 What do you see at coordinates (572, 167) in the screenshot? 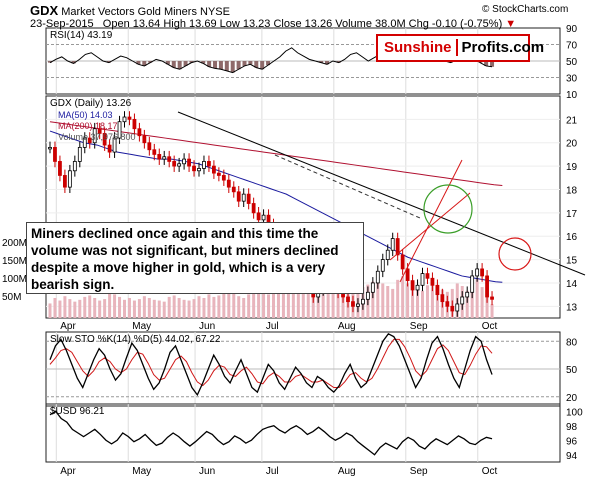
I see `price-tick-label: 19` at bounding box center [572, 167].